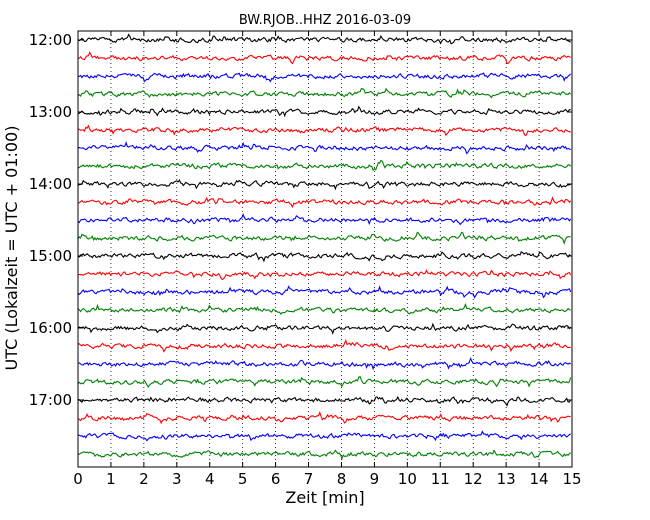  Describe the element at coordinates (407, 479) in the screenshot. I see `x-tick-label: 10` at that location.